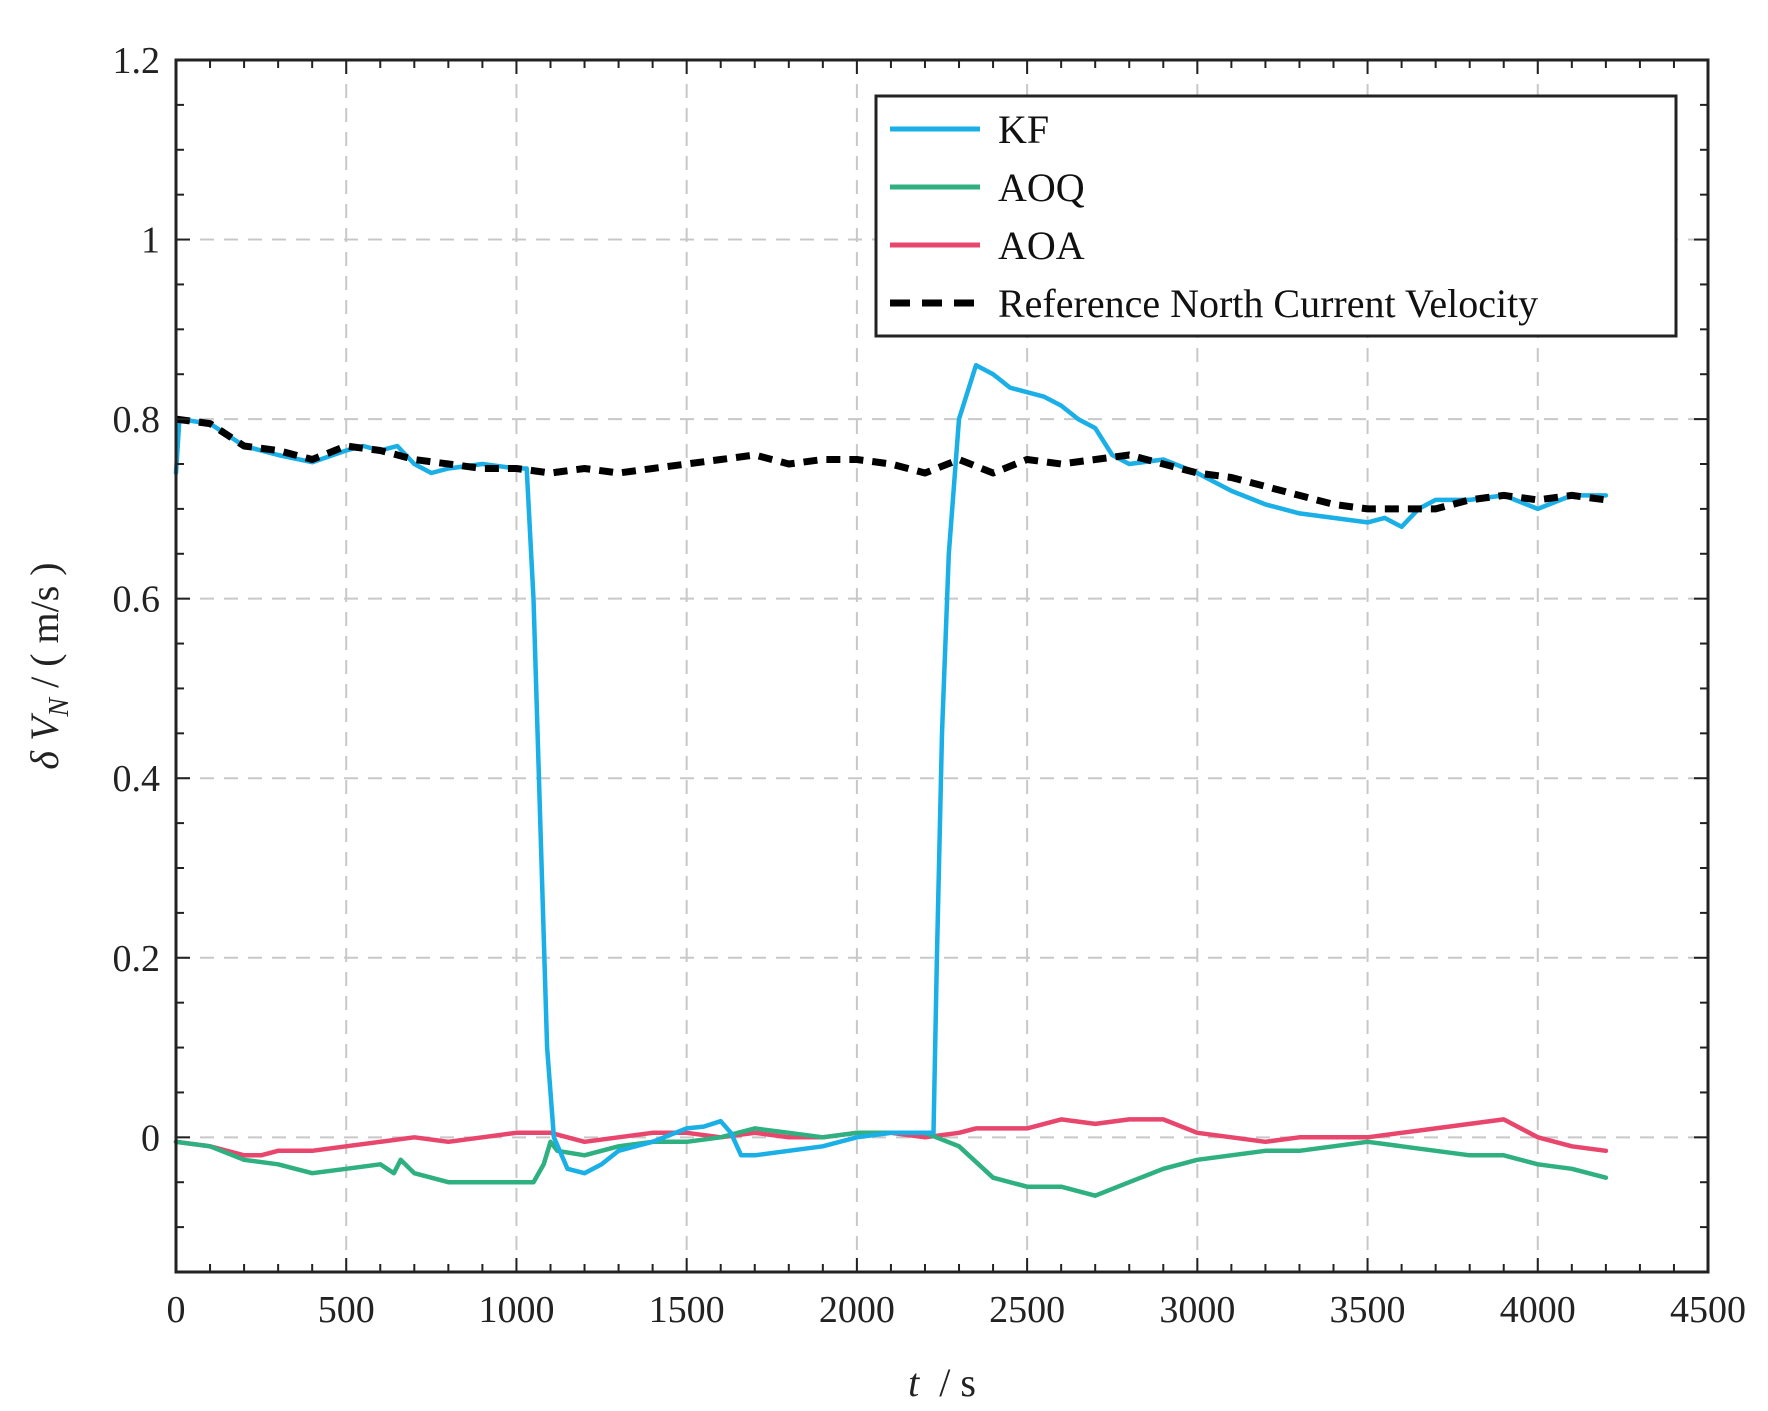 The height and width of the screenshot is (1411, 1768). Describe the element at coordinates (891, 1162) in the screenshot. I see `series-line-aoq` at that location.